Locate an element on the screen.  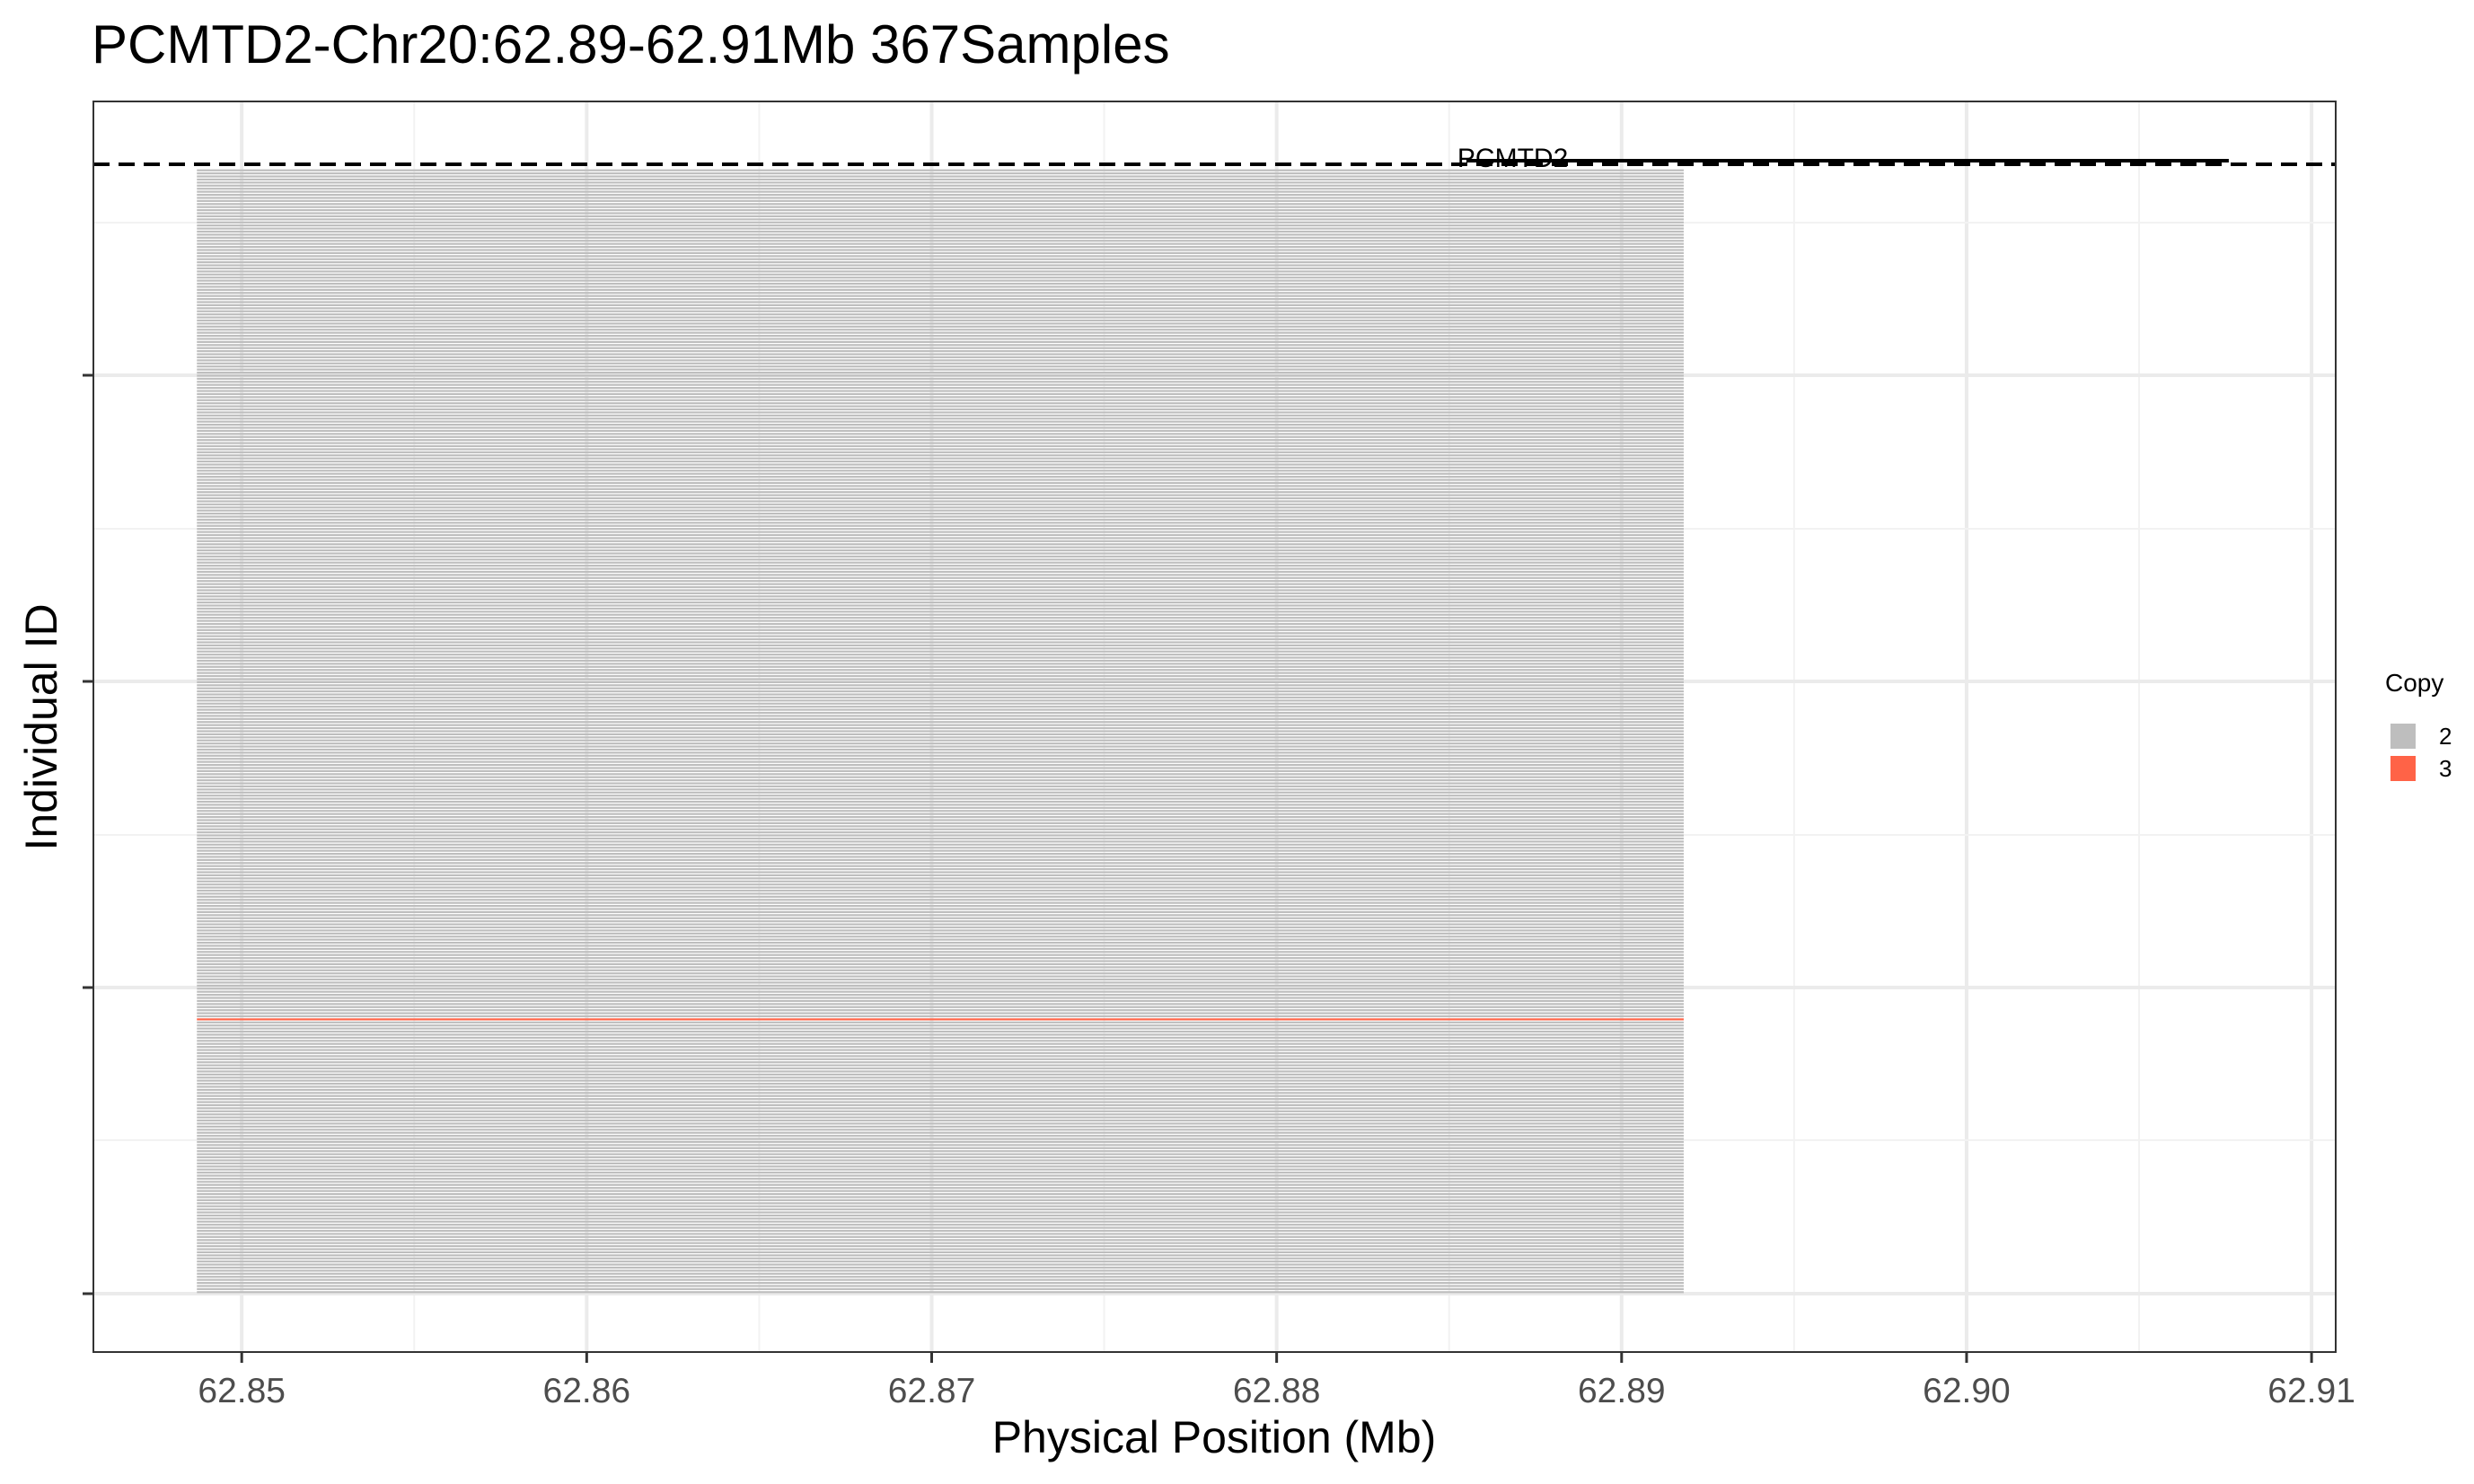
legend: Copy 2 3 is located at coordinates (2418, 725).